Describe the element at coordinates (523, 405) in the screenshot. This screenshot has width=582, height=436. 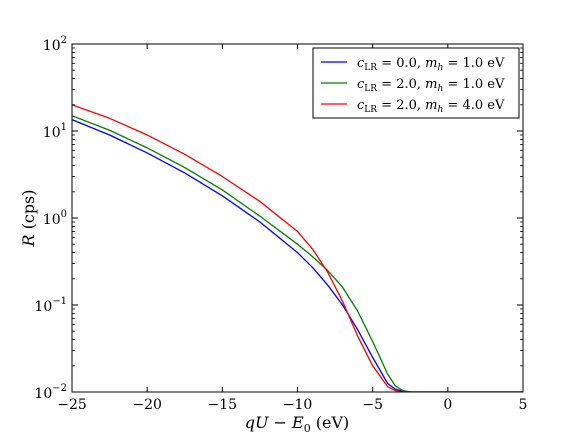
I see `x-tick-label: 5` at that location.